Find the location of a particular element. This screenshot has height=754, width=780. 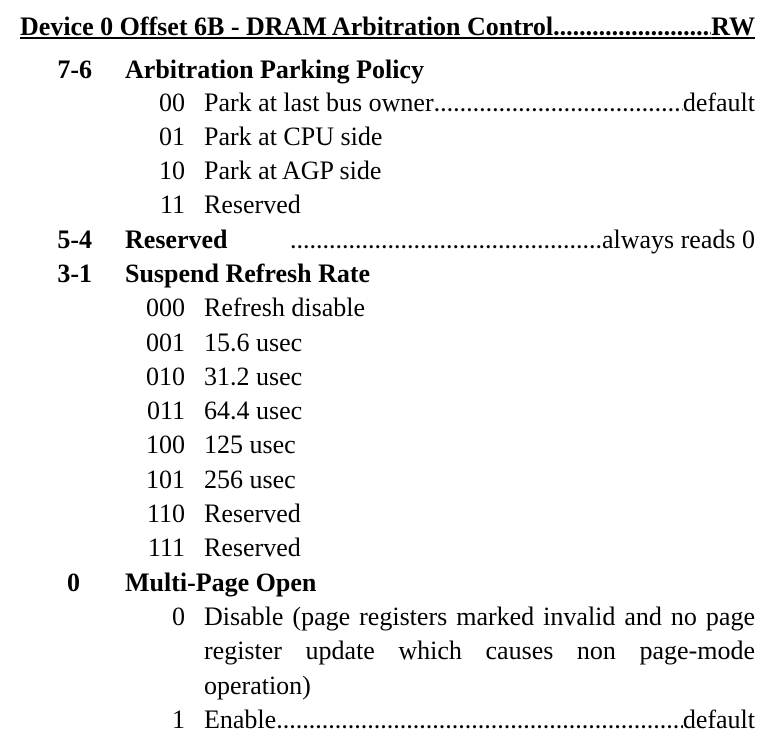

value-desc: 125 usec is located at coordinates (250, 444).